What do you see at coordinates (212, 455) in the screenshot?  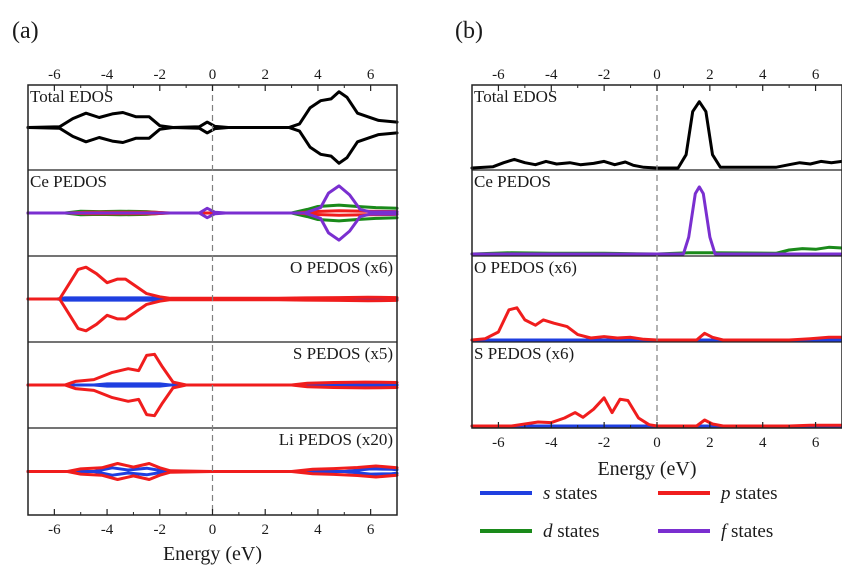 I see `subpanel: Li PEDOS (x20)` at bounding box center [212, 455].